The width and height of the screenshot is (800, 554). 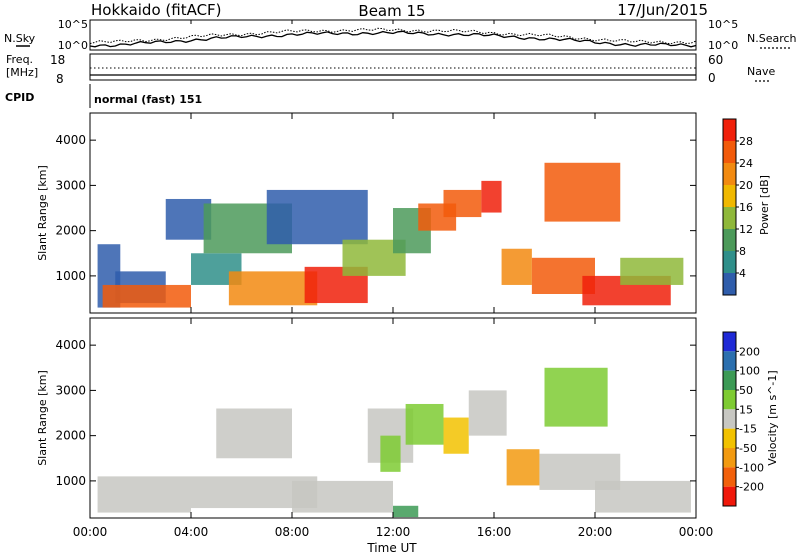 I want to click on velocity-cbar-label-4: -15, so click(x=748, y=429).